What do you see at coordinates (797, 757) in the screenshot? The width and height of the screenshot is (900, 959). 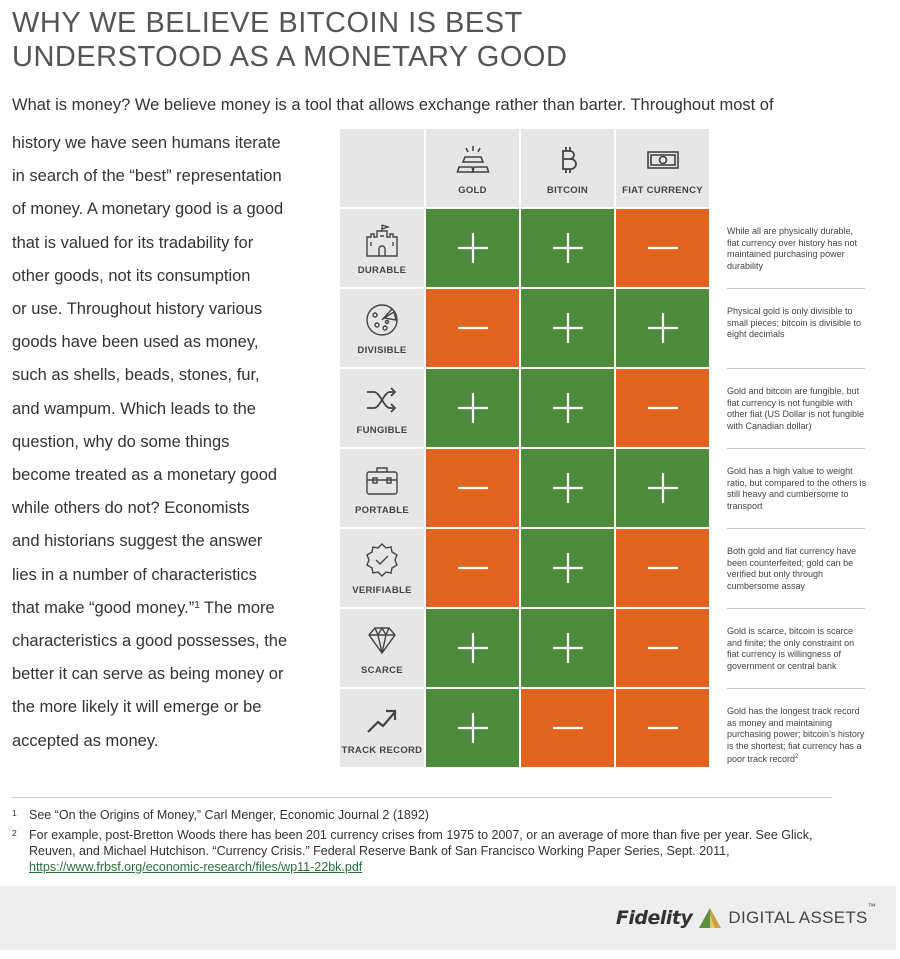 I see `footnote-ref-2: 2` at bounding box center [797, 757].